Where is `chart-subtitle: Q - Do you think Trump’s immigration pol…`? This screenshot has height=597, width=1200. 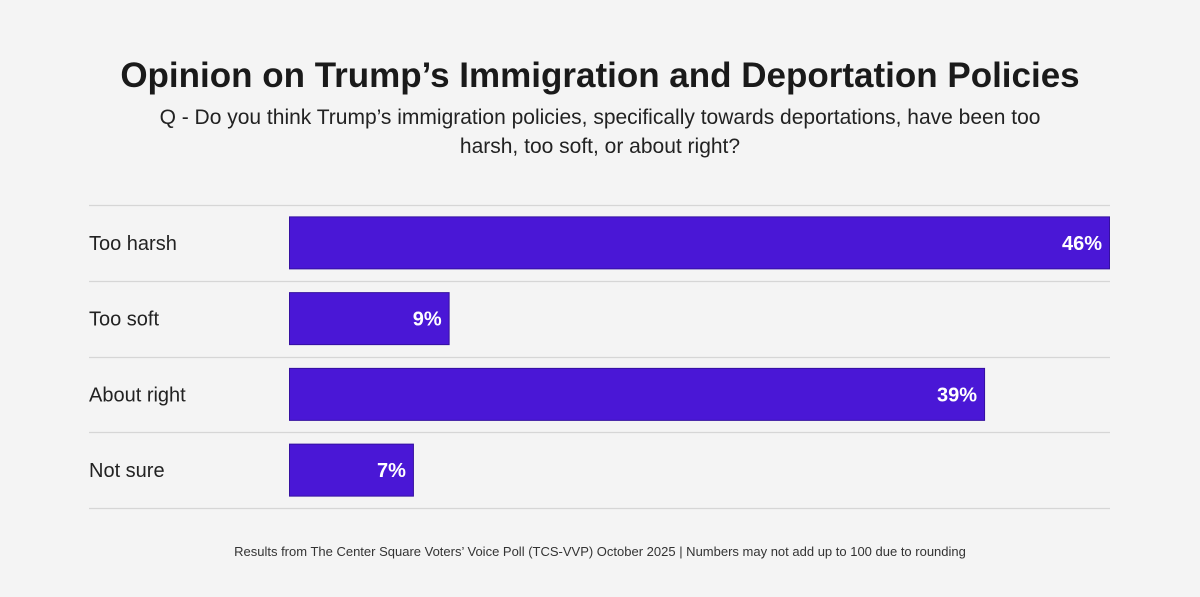
chart-subtitle: Q - Do you think Trump’s immigration pol… is located at coordinates (600, 132).